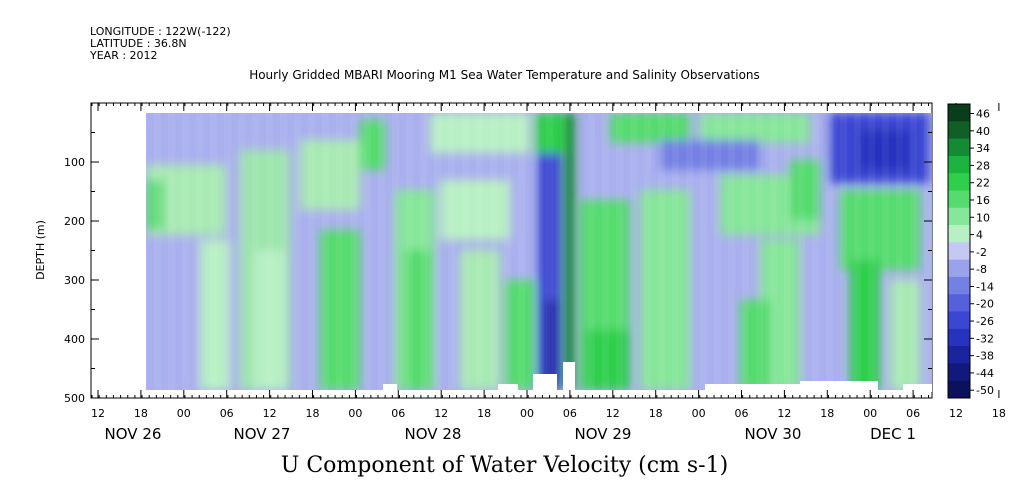 Image resolution: width=1009 pixels, height=504 pixels. Describe the element at coordinates (985, 286) in the screenshot. I see `colorbar-label: -14` at that location.